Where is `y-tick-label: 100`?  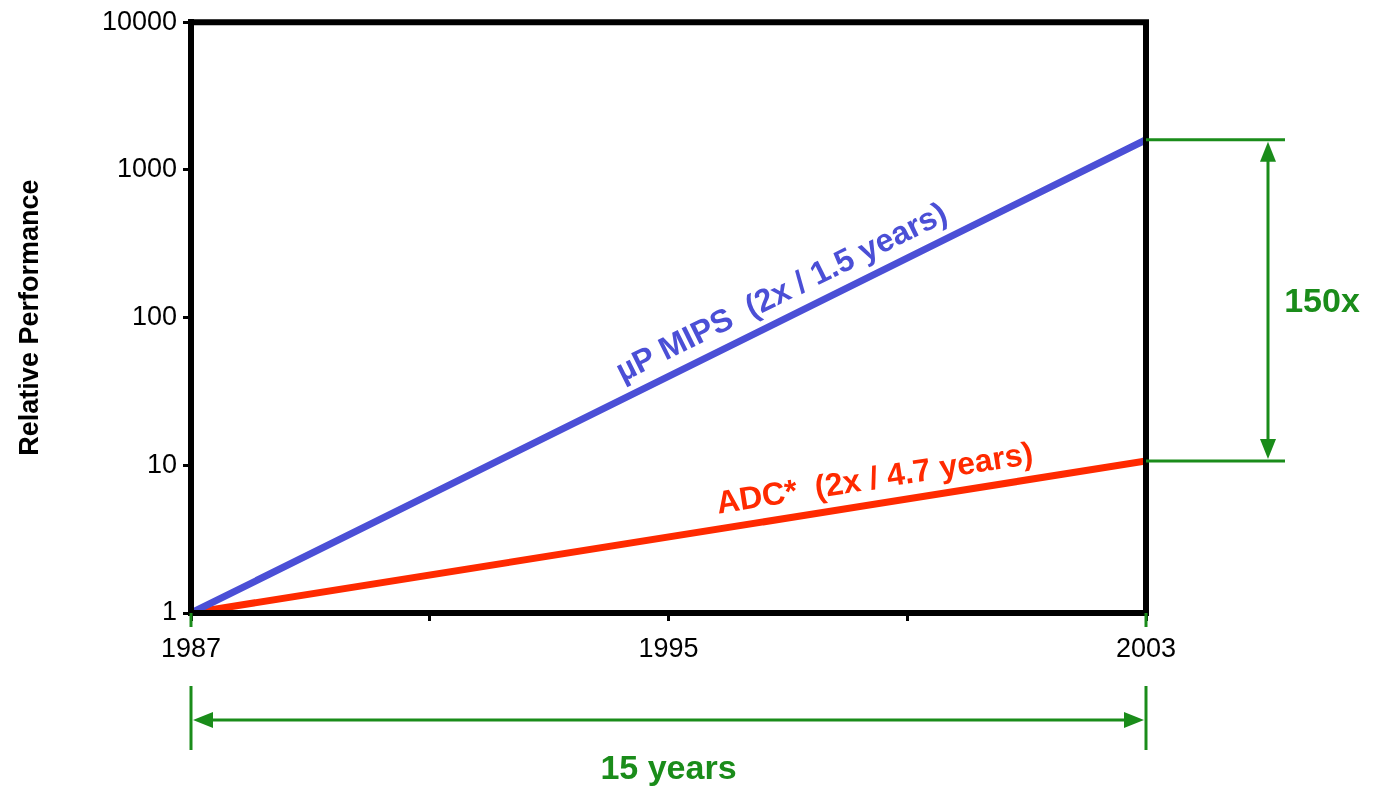 y-tick-label: 100 is located at coordinates (154, 316).